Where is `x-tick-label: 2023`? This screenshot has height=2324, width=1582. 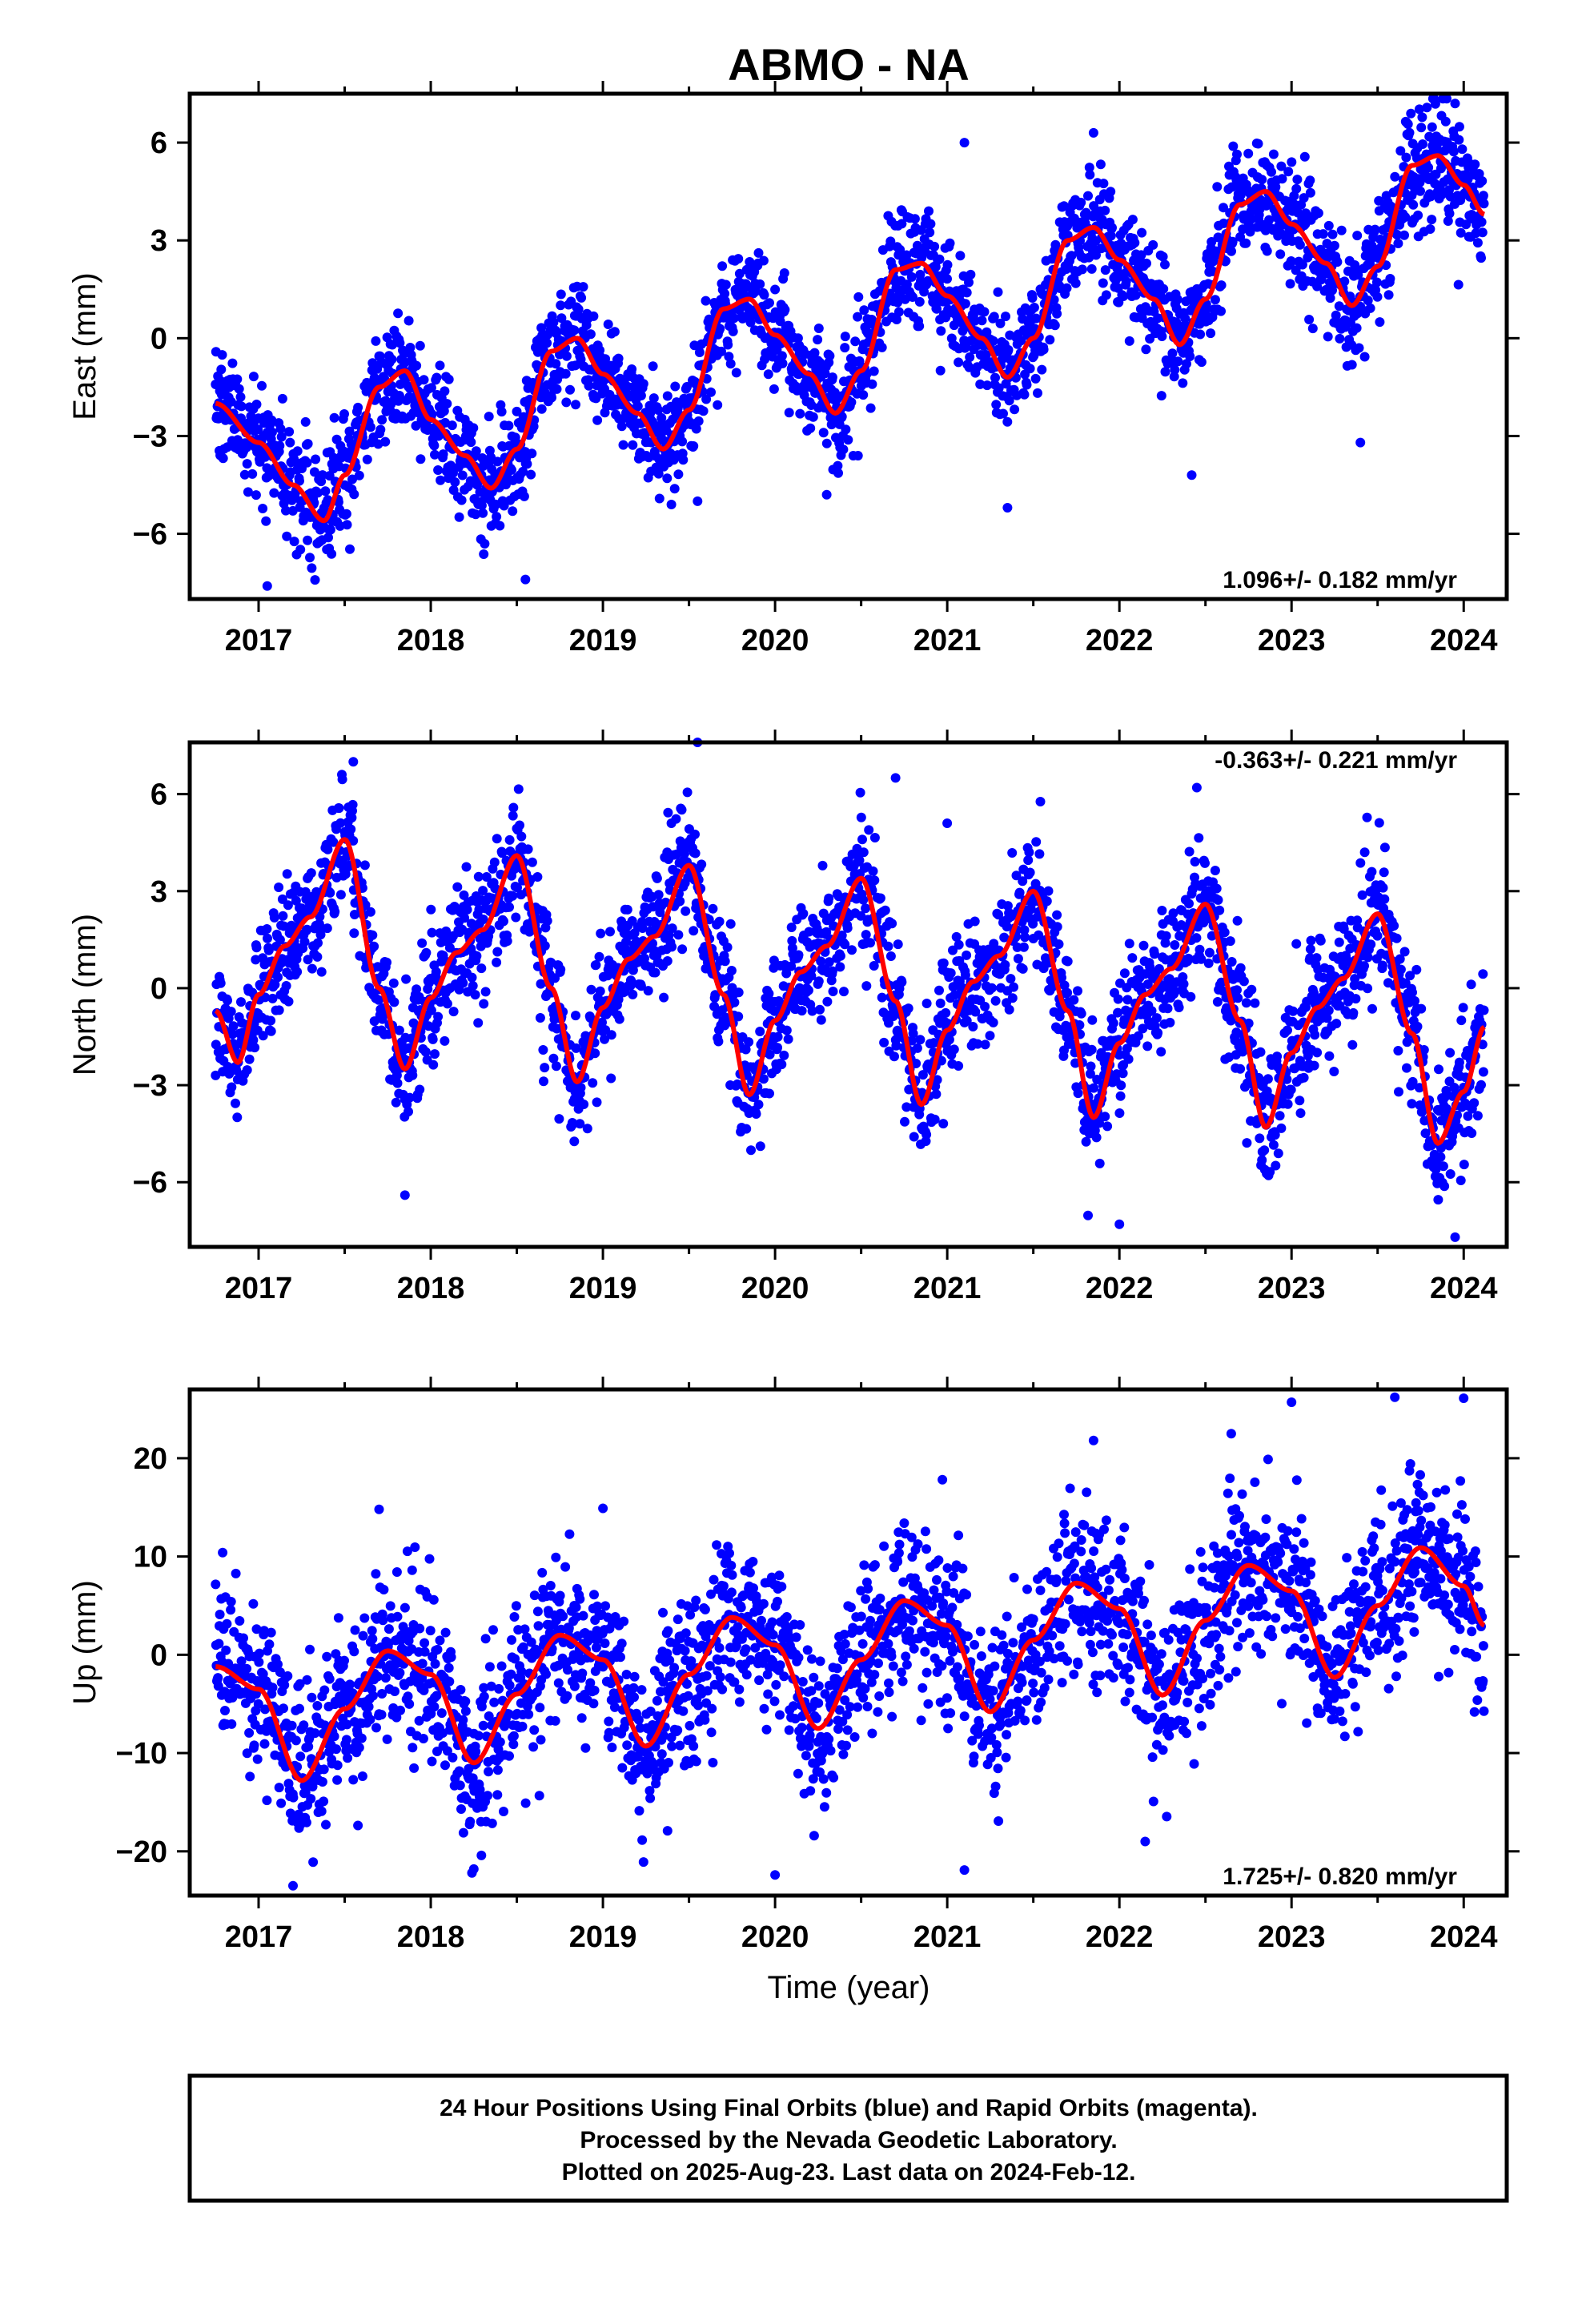 x-tick-label: 2023 is located at coordinates (1292, 640).